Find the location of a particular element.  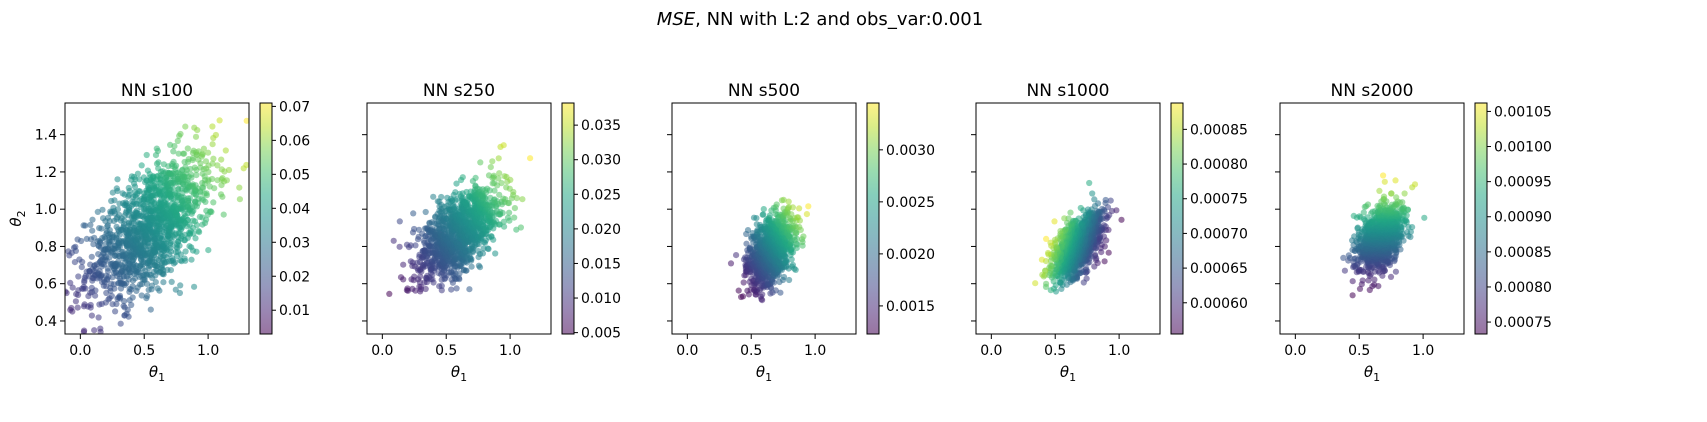

colorbar-tick-label: 0.00070 is located at coordinates (1219, 234).